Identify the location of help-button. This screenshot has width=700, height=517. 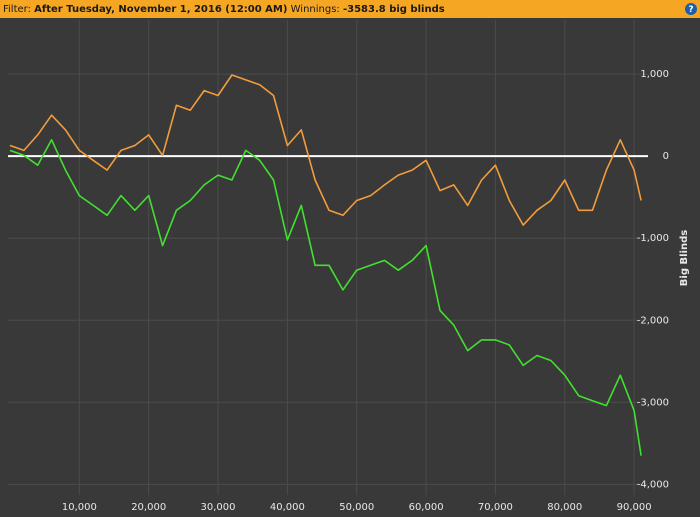
(691, 9).